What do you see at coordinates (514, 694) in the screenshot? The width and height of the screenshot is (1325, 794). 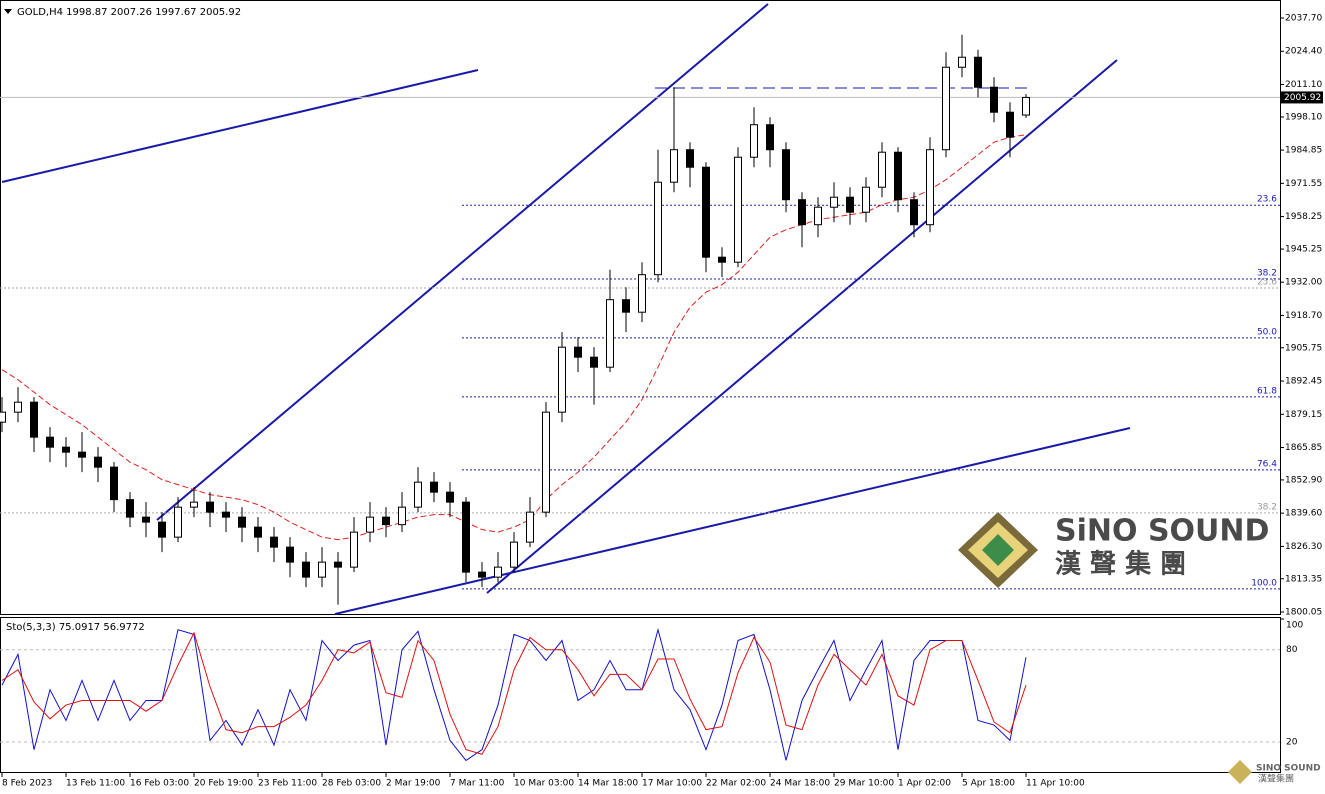 I see `stochastic-line` at bounding box center [514, 694].